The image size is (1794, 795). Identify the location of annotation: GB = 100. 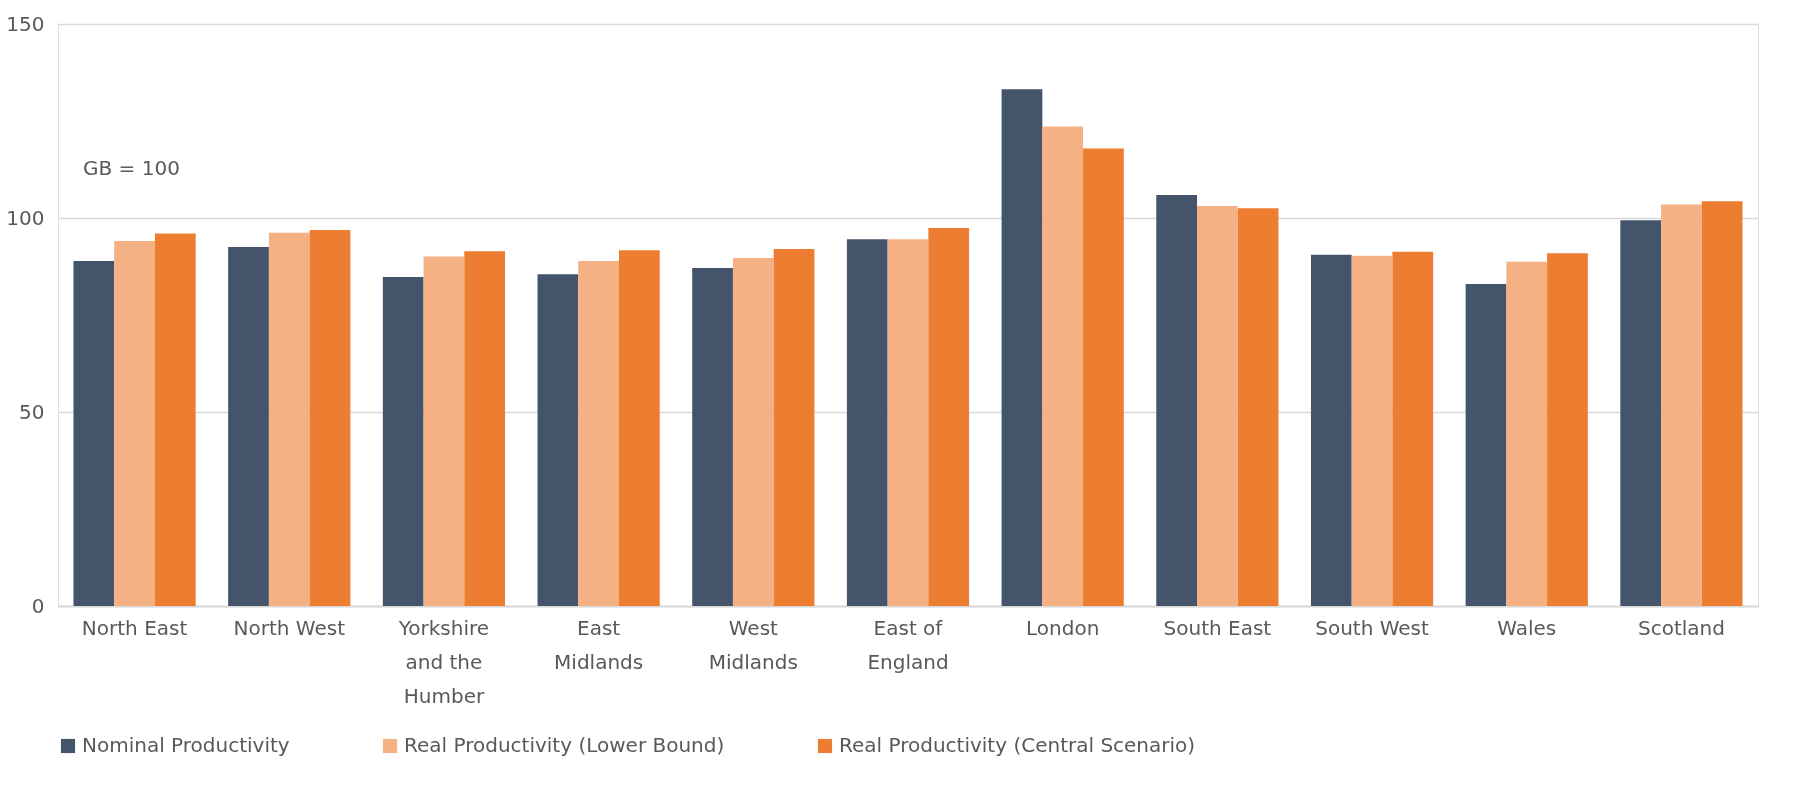
(131, 168).